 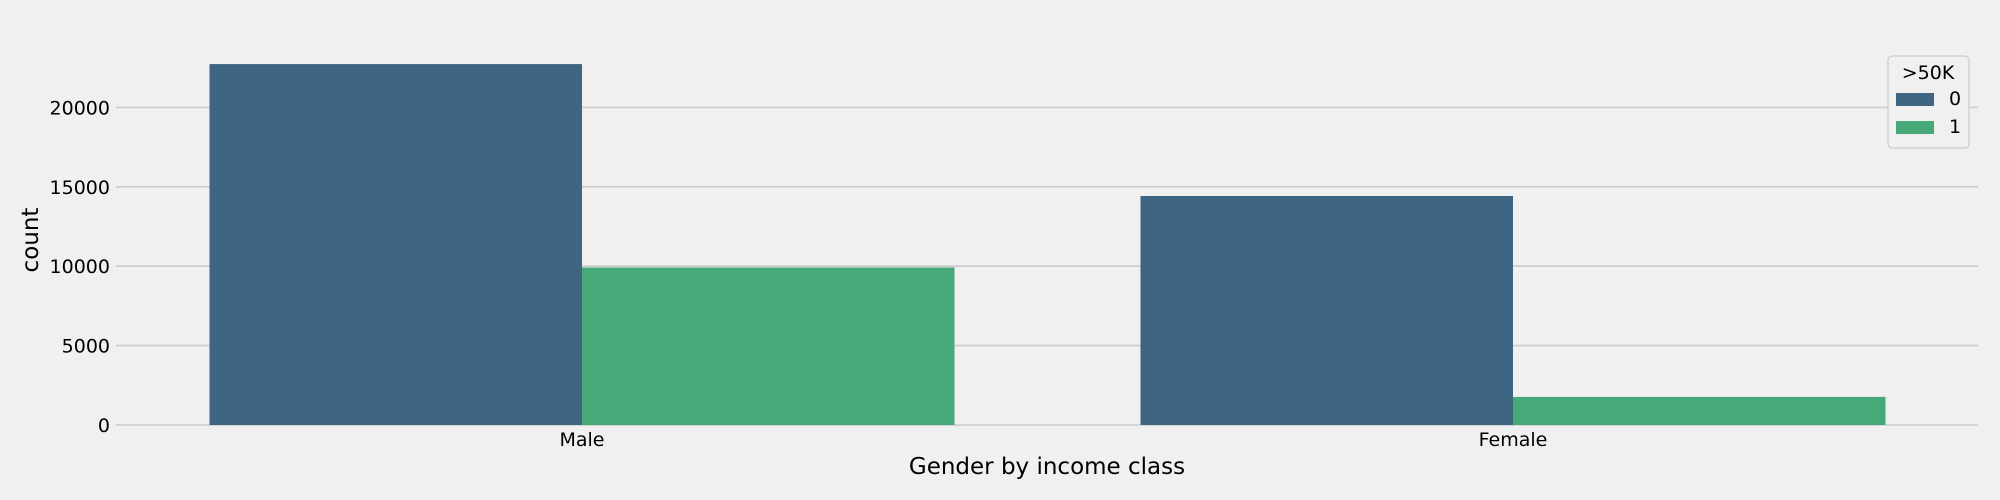 I want to click on legend-label-1: 1, so click(x=1955, y=127).